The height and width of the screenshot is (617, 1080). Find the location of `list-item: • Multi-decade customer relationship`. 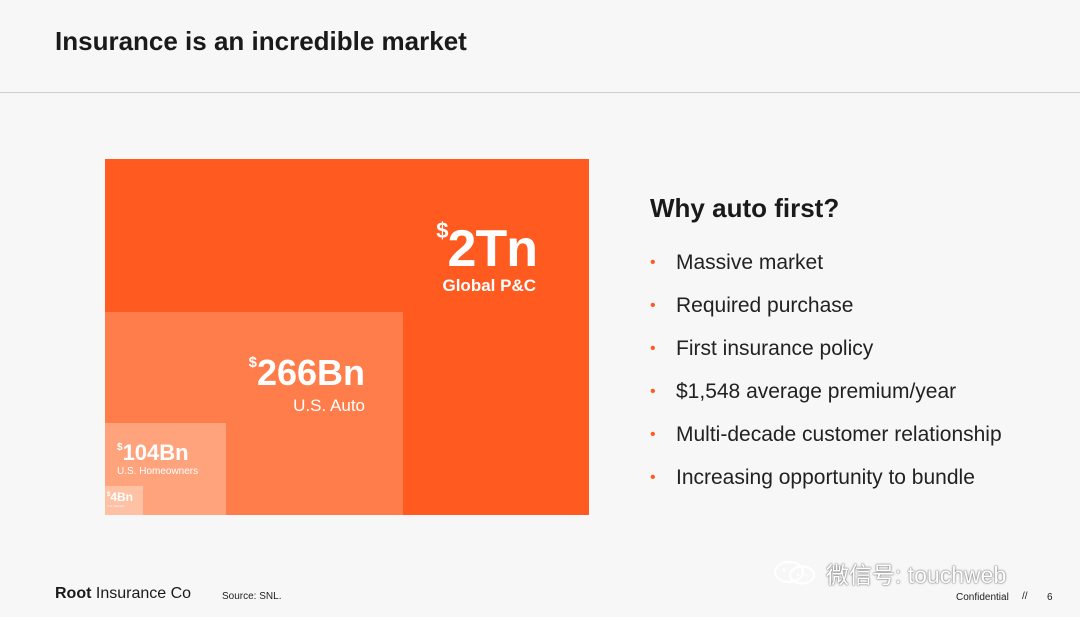

list-item: • Multi-decade customer relationship is located at coordinates (826, 434).